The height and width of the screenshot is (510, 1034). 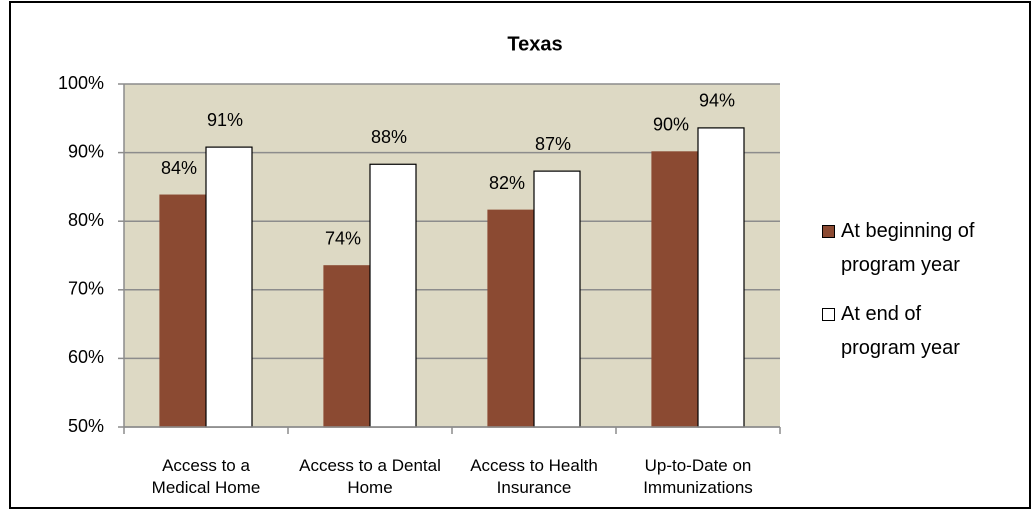 What do you see at coordinates (534, 476) in the screenshot?
I see `x-tick-label: Access to Health Insurance` at bounding box center [534, 476].